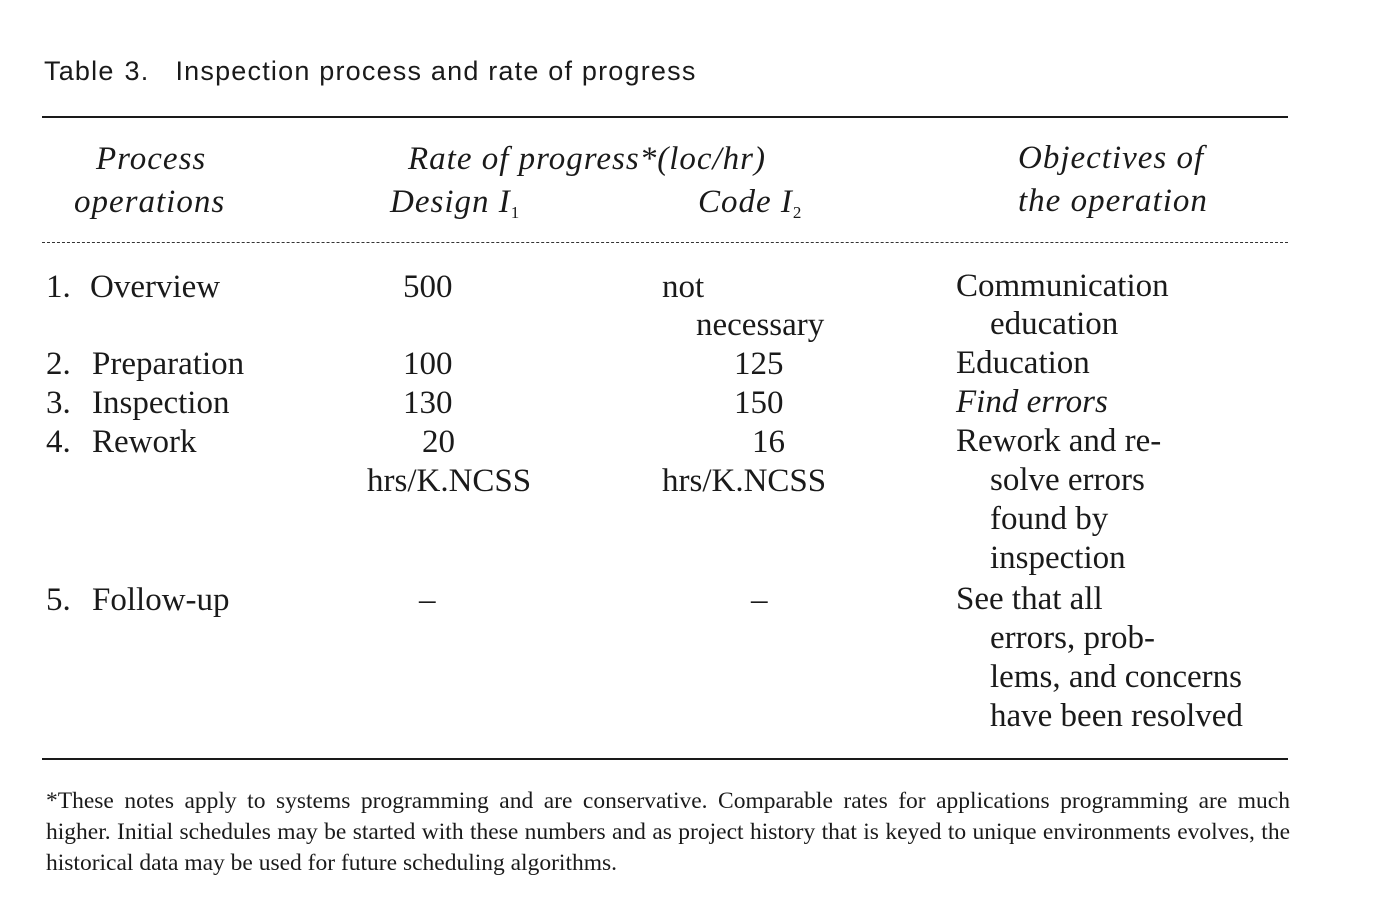 This screenshot has height=918, width=1378. I want to click on row-4-number: 4., so click(58, 442).